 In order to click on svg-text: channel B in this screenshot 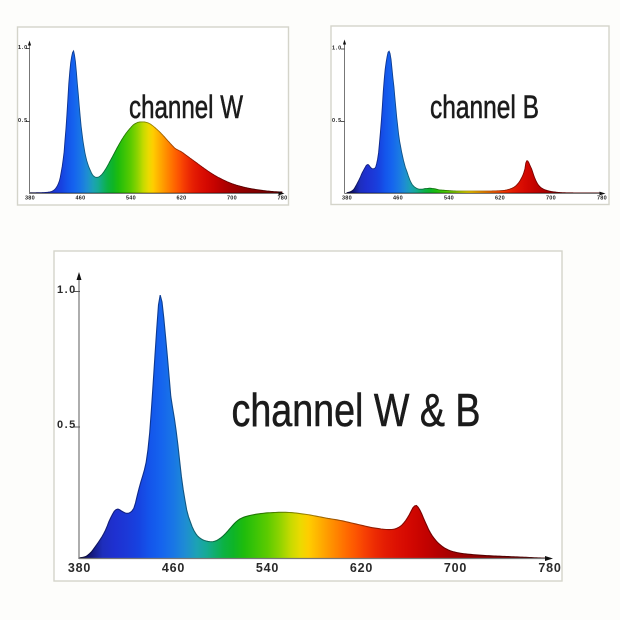, I will do `click(484, 107)`.